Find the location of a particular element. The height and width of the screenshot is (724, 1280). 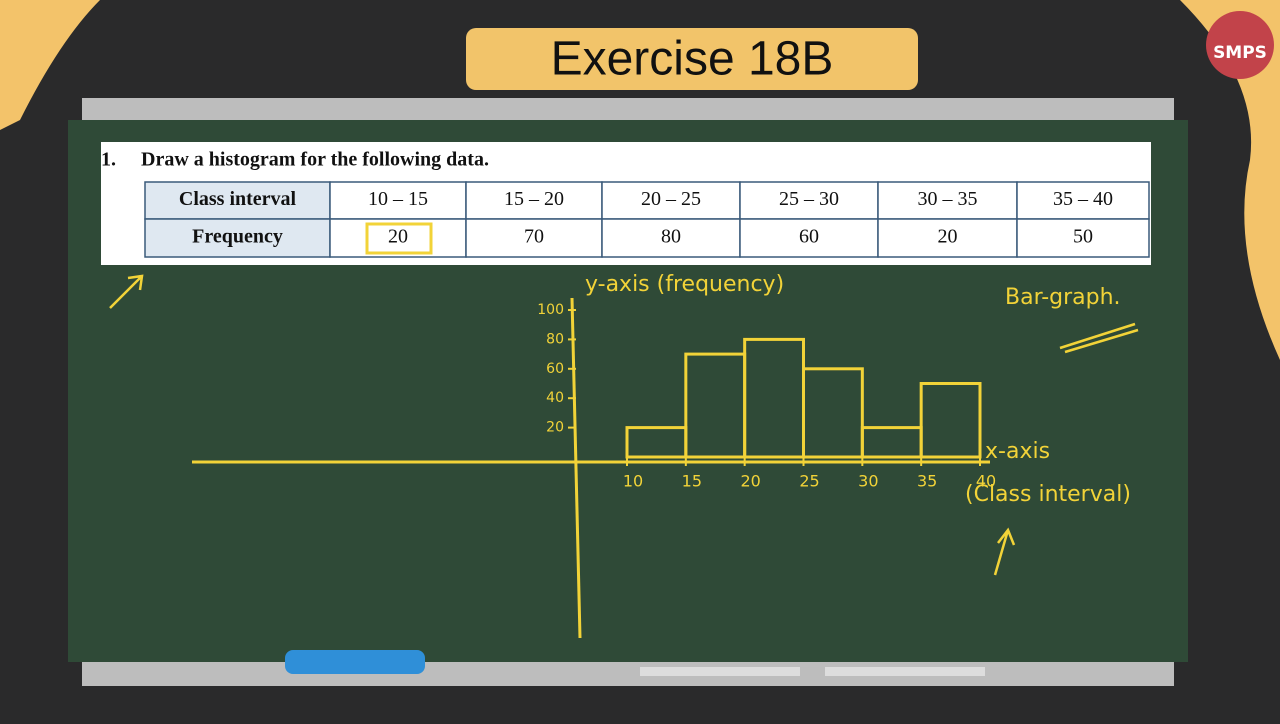

y-tick-label: 20 is located at coordinates (555, 428).